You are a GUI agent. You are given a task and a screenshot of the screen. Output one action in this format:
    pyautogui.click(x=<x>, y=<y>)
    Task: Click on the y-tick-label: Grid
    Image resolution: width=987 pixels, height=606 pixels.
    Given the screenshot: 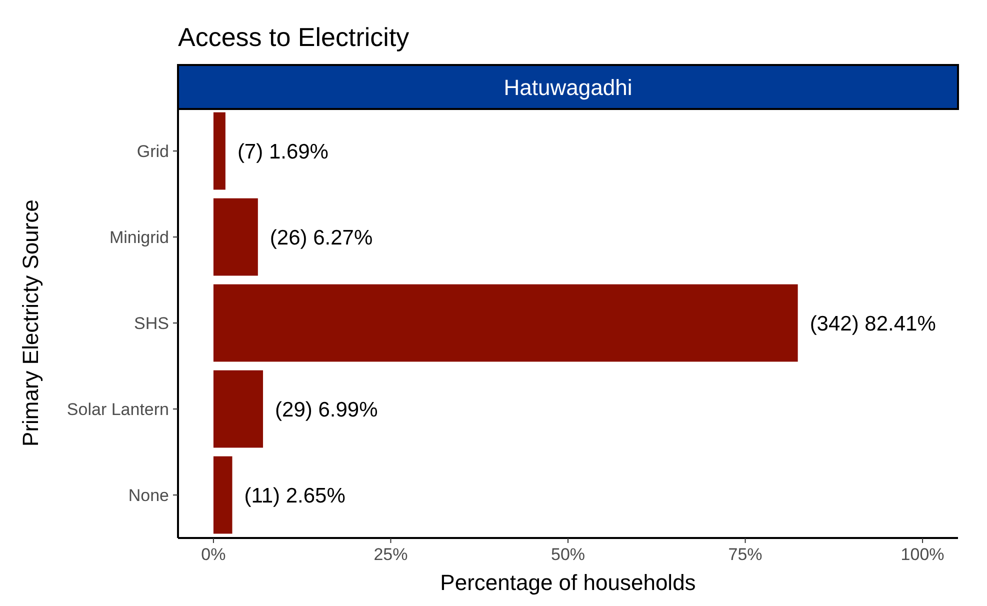 What is the action you would take?
    pyautogui.click(x=152, y=151)
    